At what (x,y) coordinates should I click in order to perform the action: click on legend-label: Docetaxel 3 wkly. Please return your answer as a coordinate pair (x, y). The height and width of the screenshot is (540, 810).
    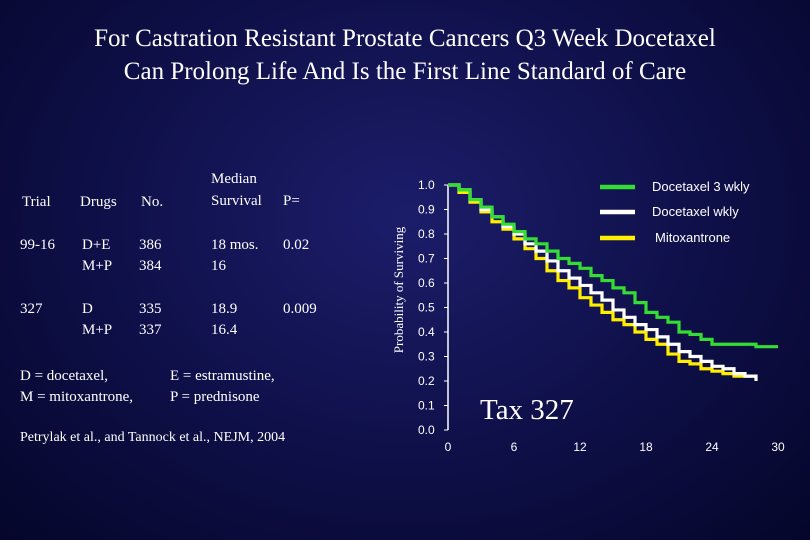
    Looking at the image, I should click on (701, 186).